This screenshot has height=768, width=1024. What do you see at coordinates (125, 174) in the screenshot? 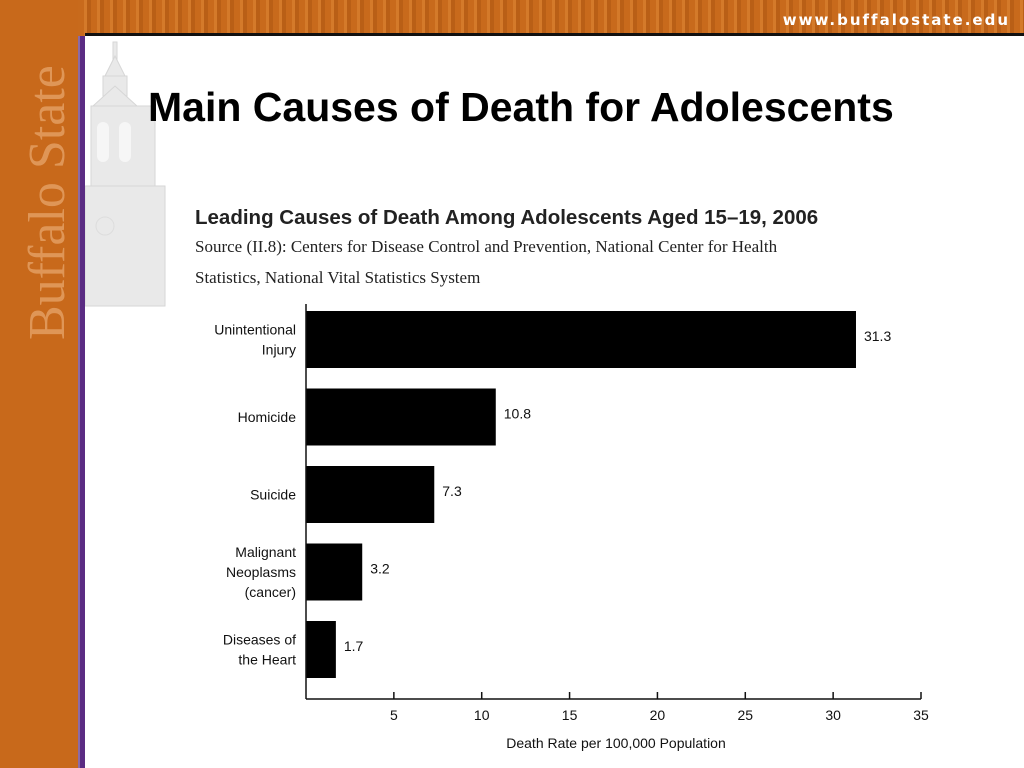
I see `clock-tower-watermark` at bounding box center [125, 174].